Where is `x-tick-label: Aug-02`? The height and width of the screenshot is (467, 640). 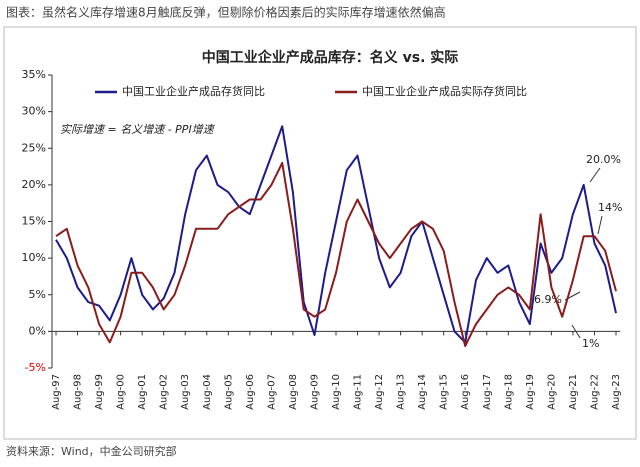
x-tick-label: Aug-02 is located at coordinates (164, 392).